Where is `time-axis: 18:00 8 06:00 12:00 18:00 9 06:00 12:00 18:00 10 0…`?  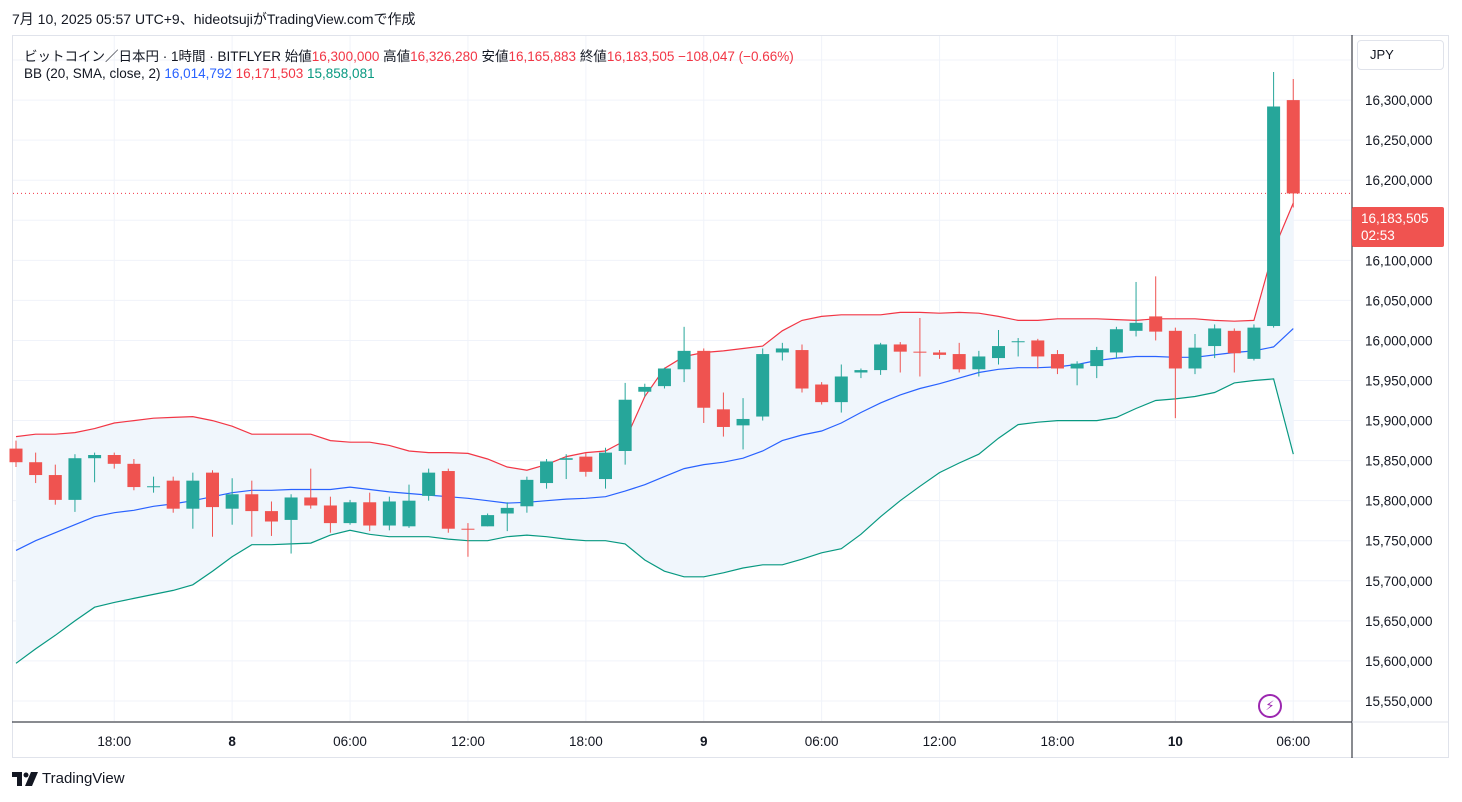
time-axis: 18:00 8 06:00 12:00 18:00 9 06:00 12:00 18:00 10 0… is located at coordinates (703, 741).